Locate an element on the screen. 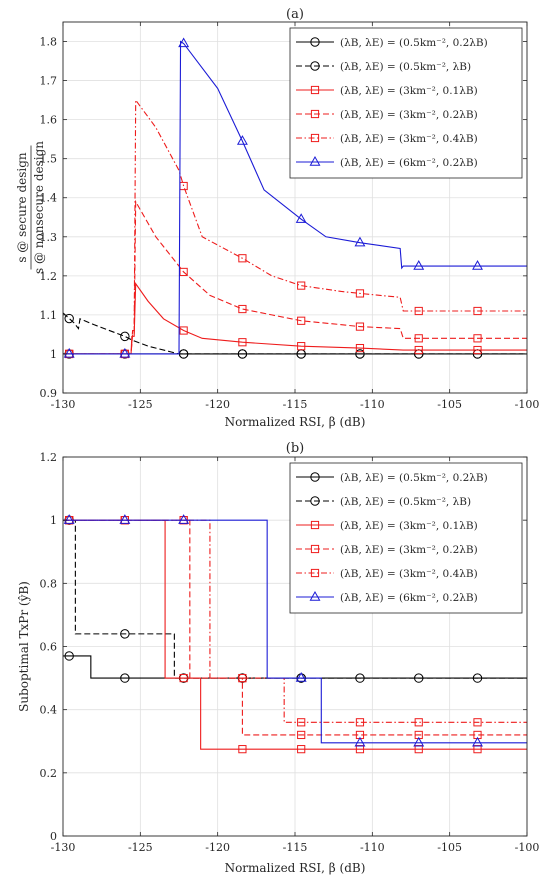 Image resolution: width=550 pixels, height=886 pixels. y-tick-label: 0 is located at coordinates (53, 836).